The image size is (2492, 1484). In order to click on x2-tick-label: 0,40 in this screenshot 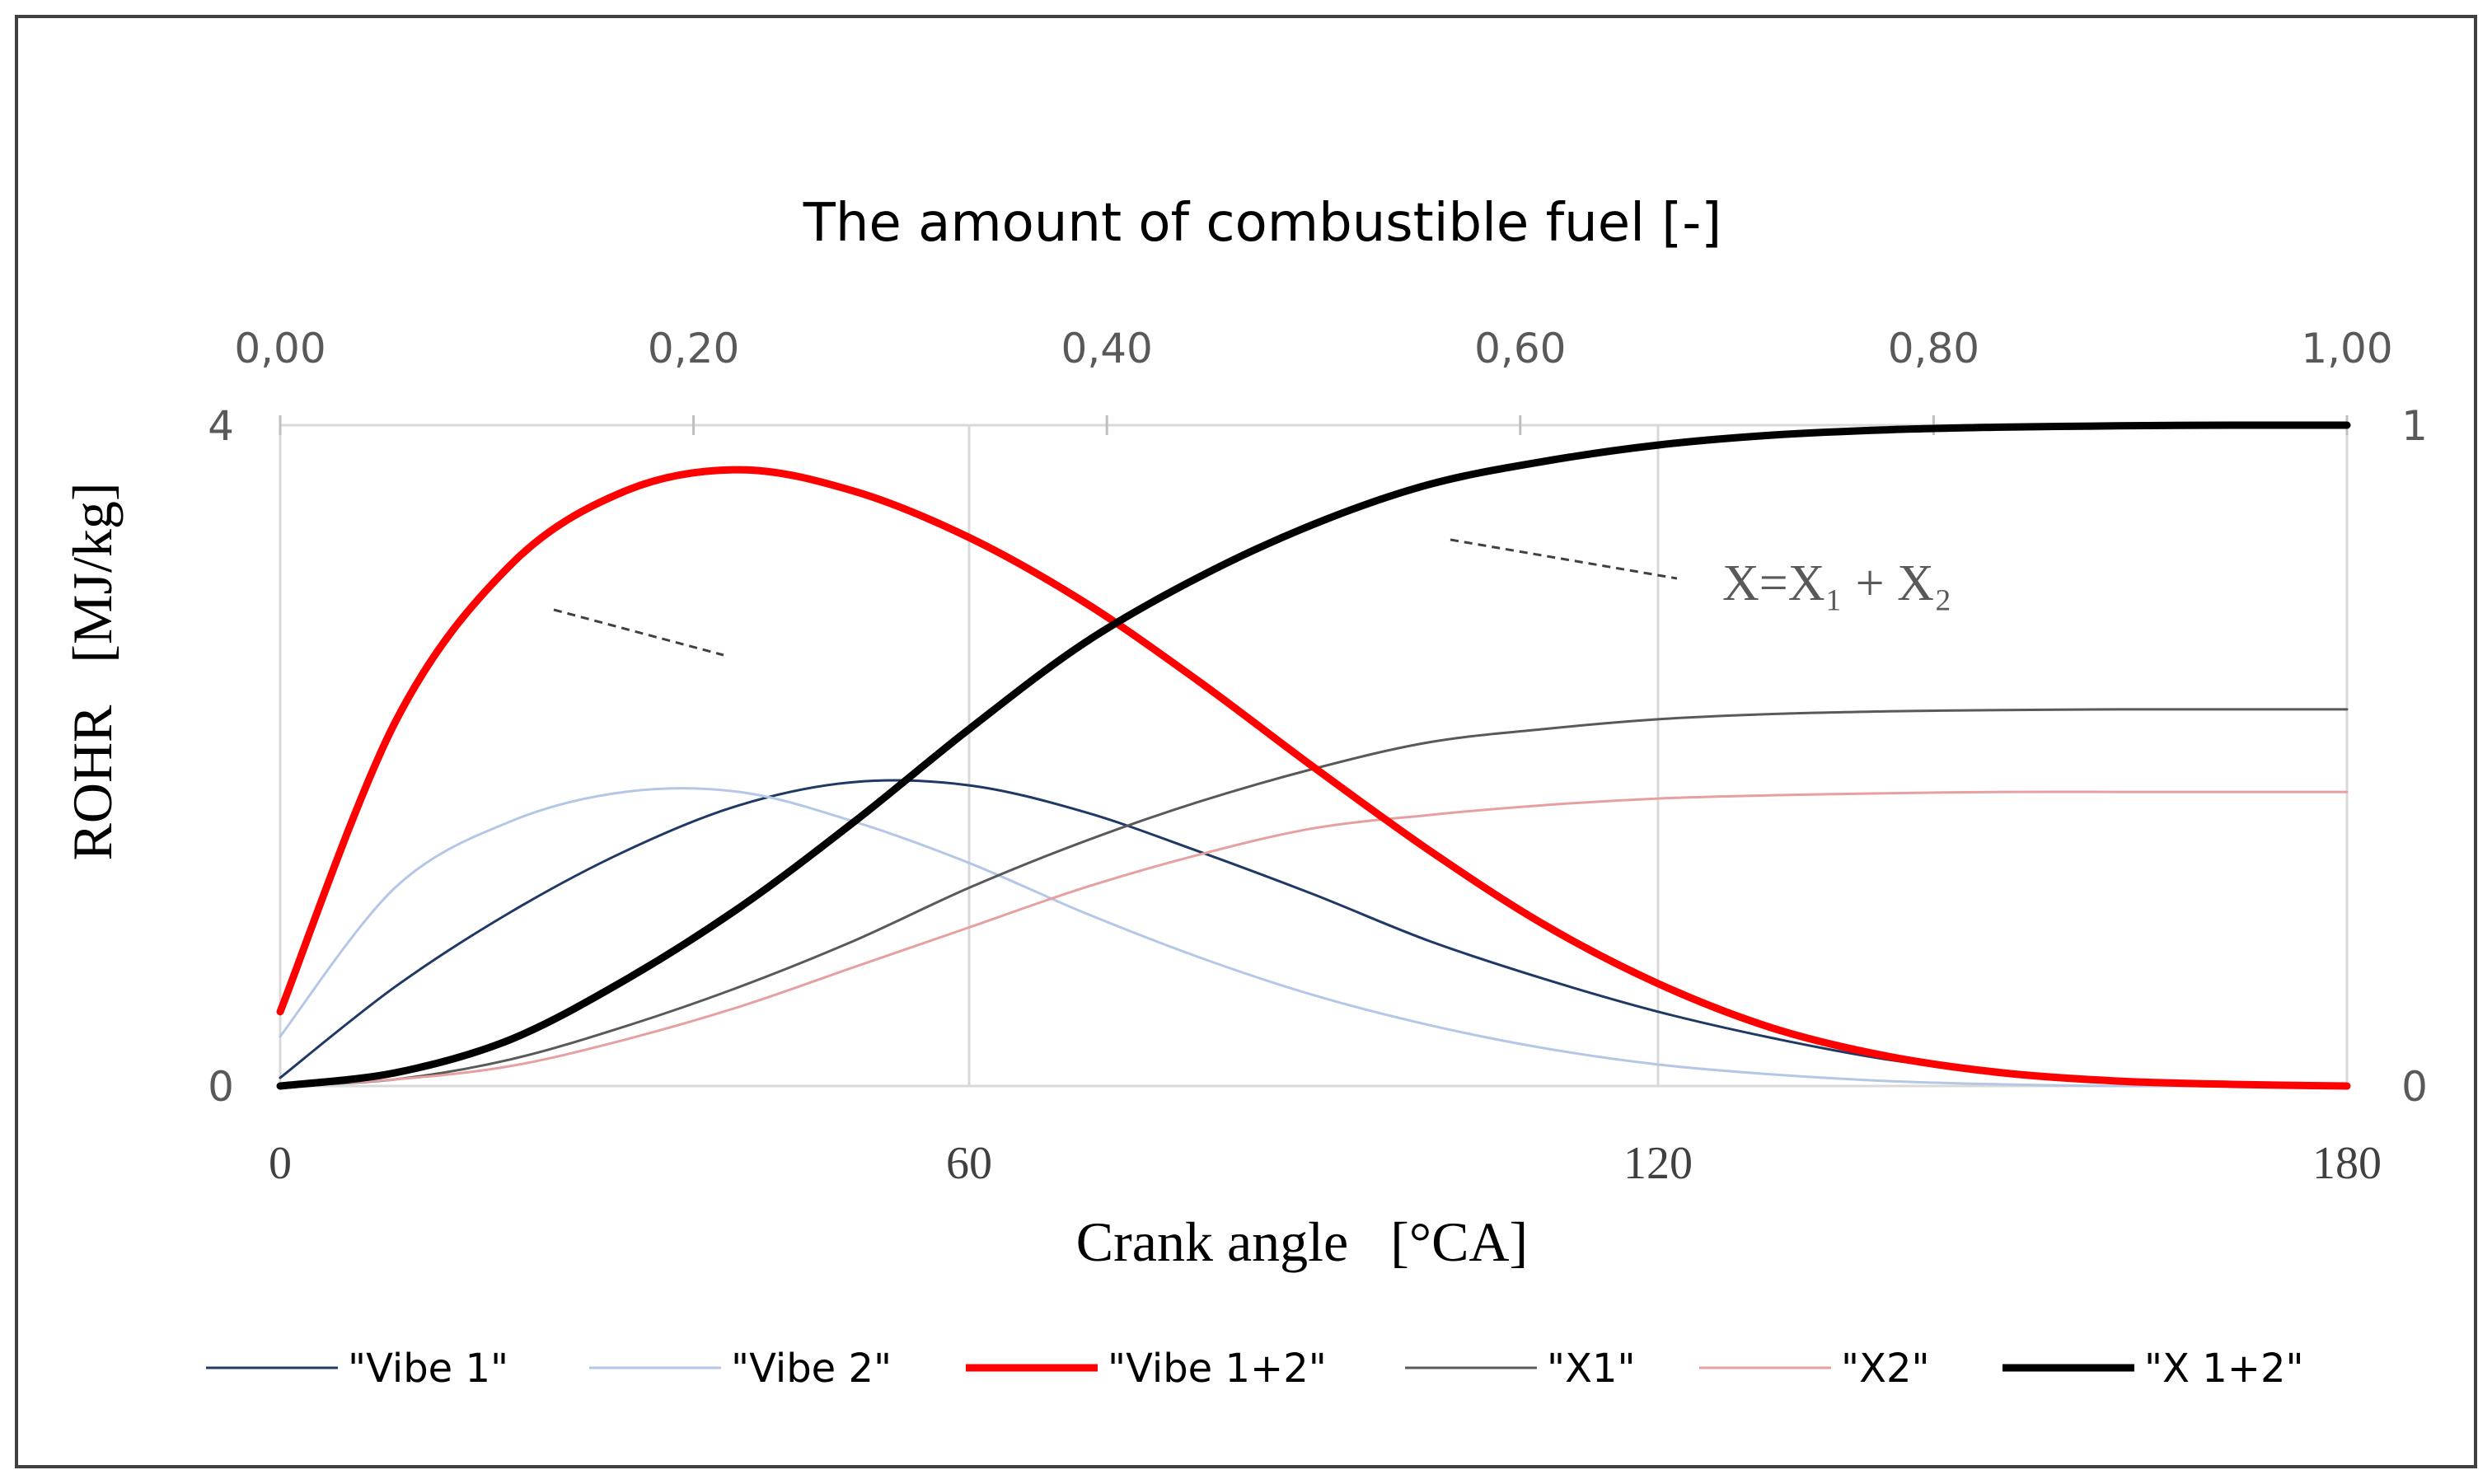, I will do `click(1107, 349)`.